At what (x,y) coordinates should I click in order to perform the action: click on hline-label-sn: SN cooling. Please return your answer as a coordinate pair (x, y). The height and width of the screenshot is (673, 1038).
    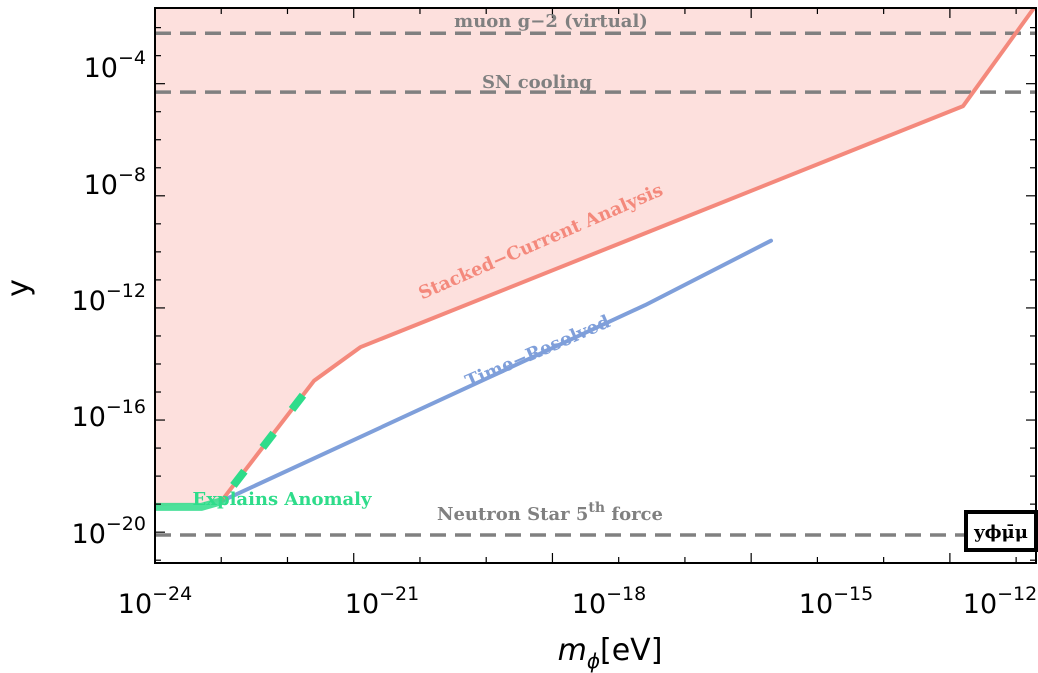
    Looking at the image, I should click on (537, 82).